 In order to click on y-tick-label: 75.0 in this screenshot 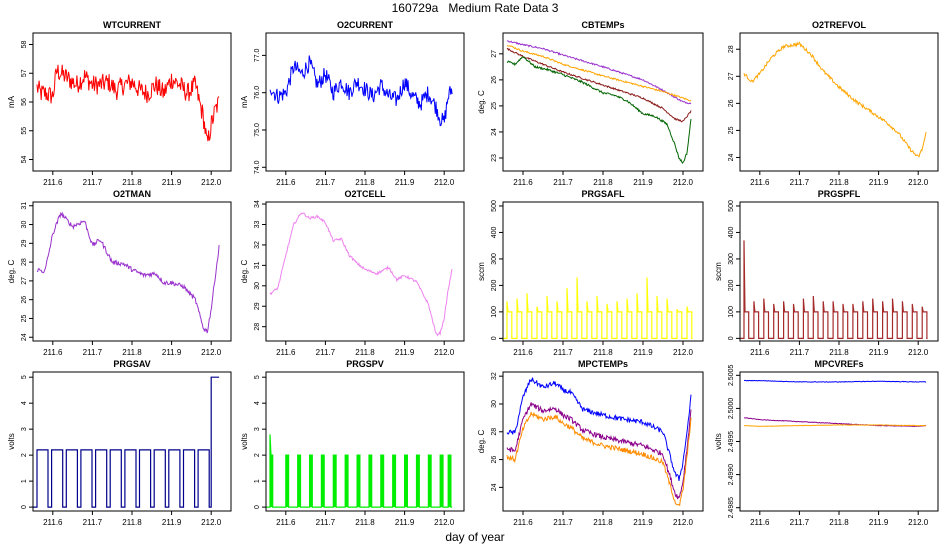, I will do `click(257, 130)`.